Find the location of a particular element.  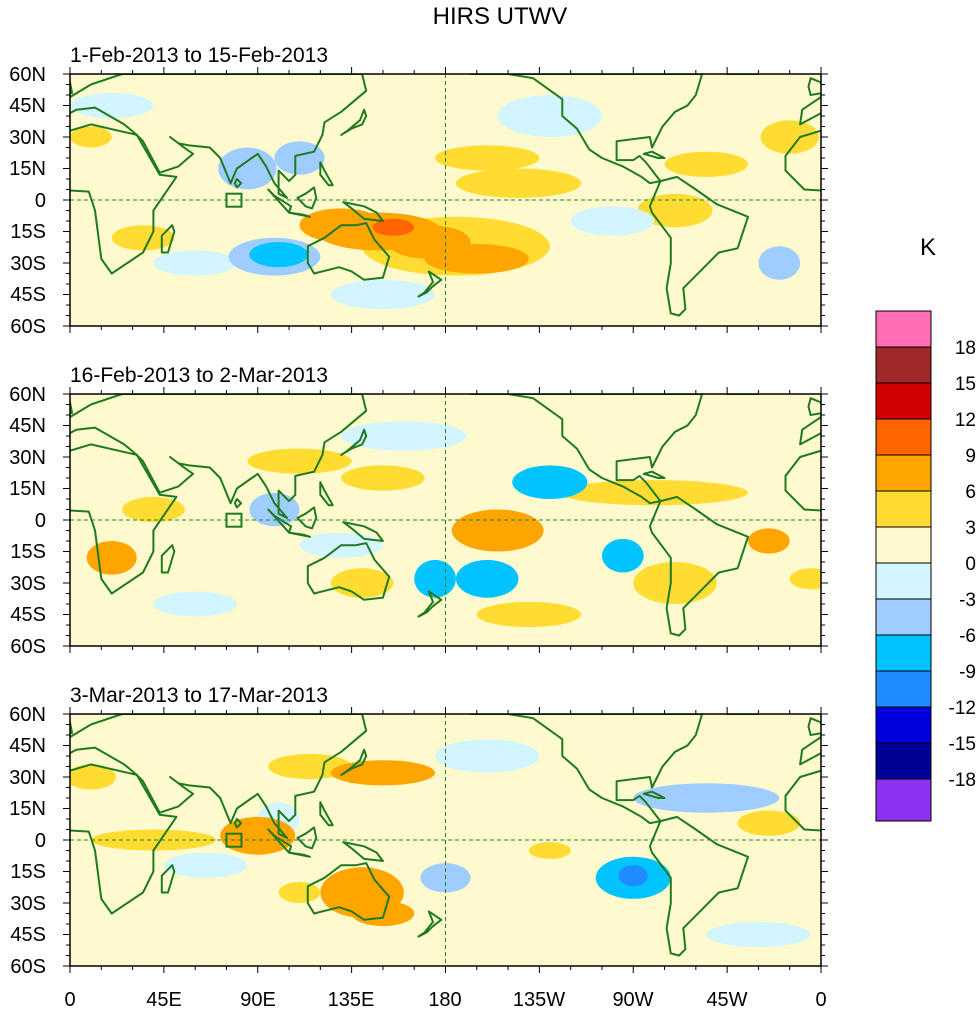

south-america-coastline is located at coordinates (698, 886).